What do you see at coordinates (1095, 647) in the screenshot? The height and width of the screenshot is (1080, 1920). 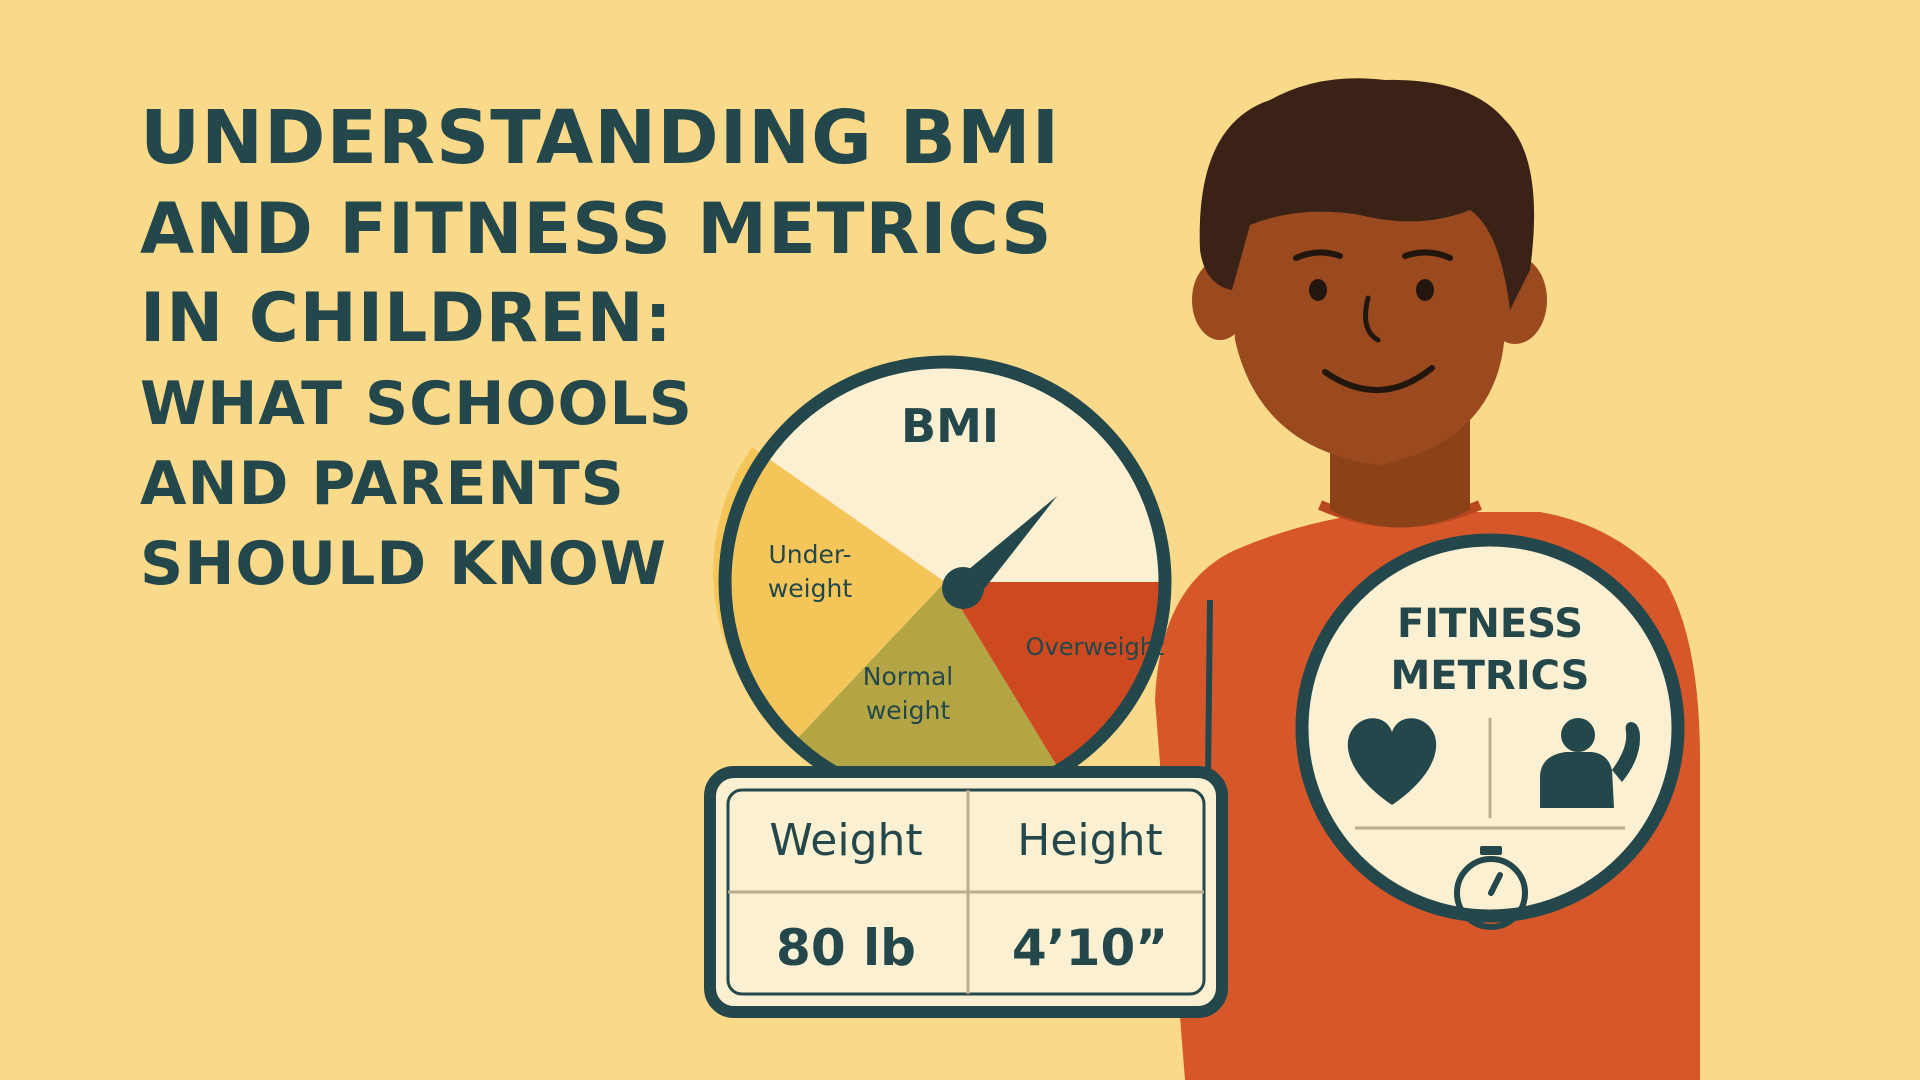 I see `gauge-overweight-label: Overweight` at bounding box center [1095, 647].